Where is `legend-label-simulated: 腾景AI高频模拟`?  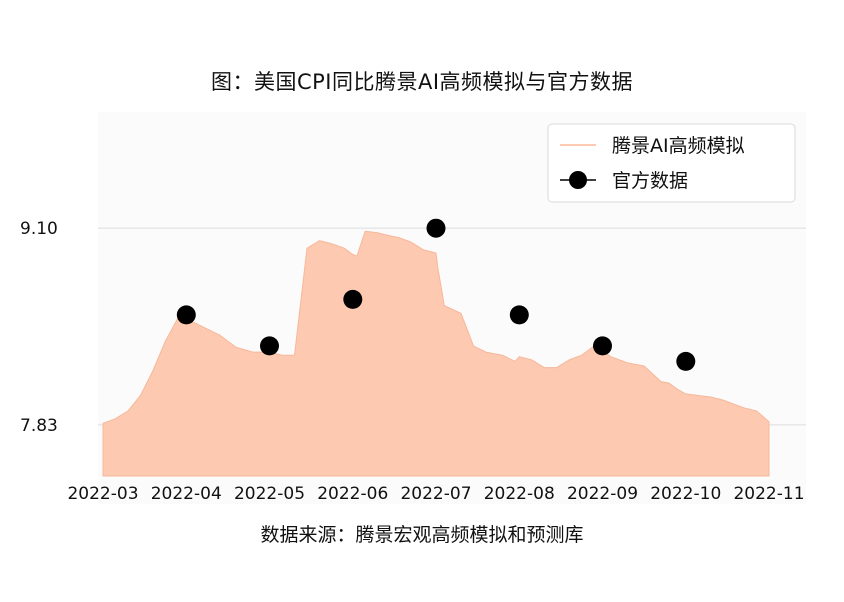
legend-label-simulated: 腾景AI高频模拟 is located at coordinates (678, 146).